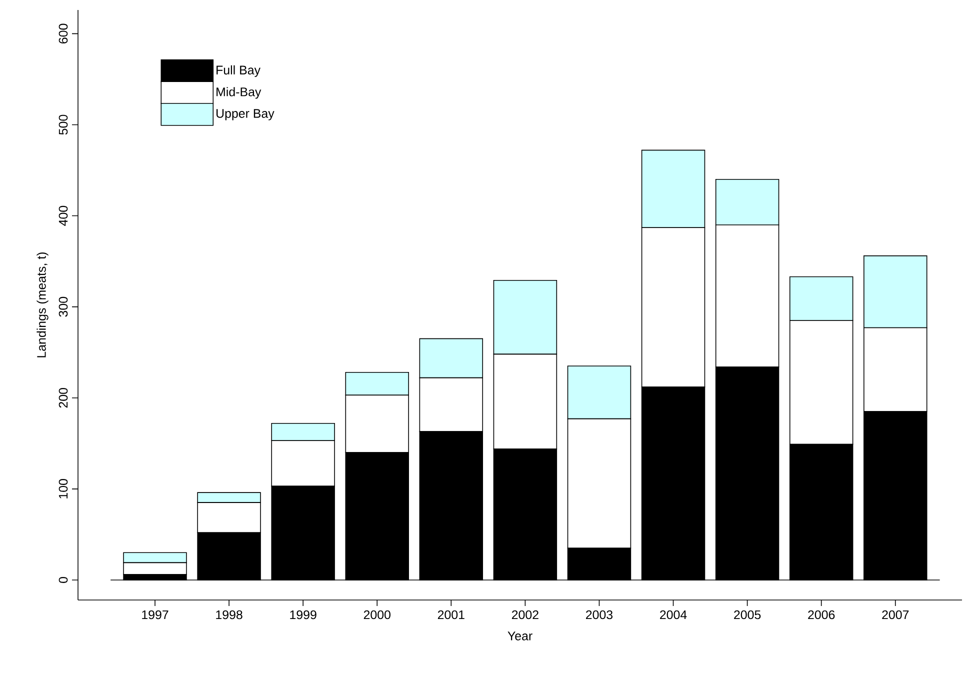 This screenshot has width=963, height=689. What do you see at coordinates (747, 615) in the screenshot?
I see `x-tick-label: 2005` at bounding box center [747, 615].